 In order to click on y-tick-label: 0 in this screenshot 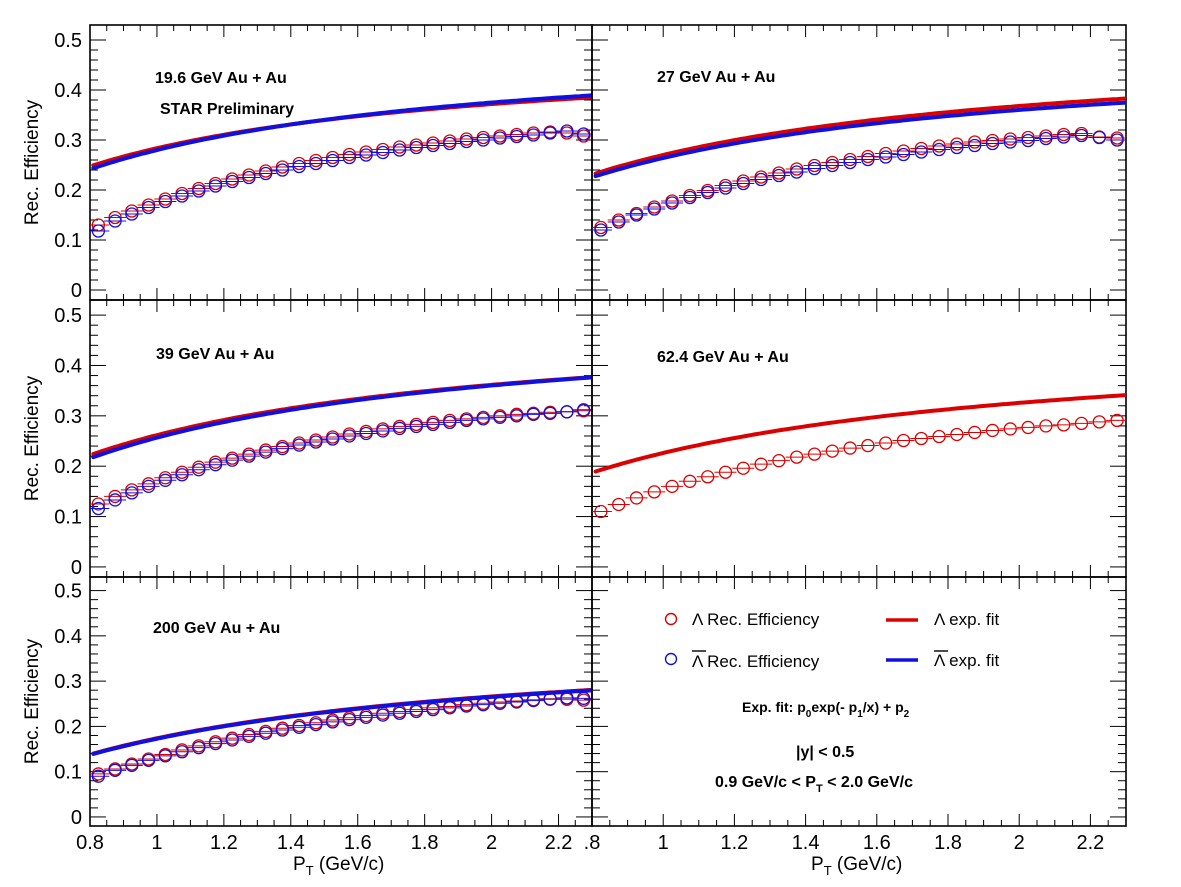, I will do `click(76, 818)`.